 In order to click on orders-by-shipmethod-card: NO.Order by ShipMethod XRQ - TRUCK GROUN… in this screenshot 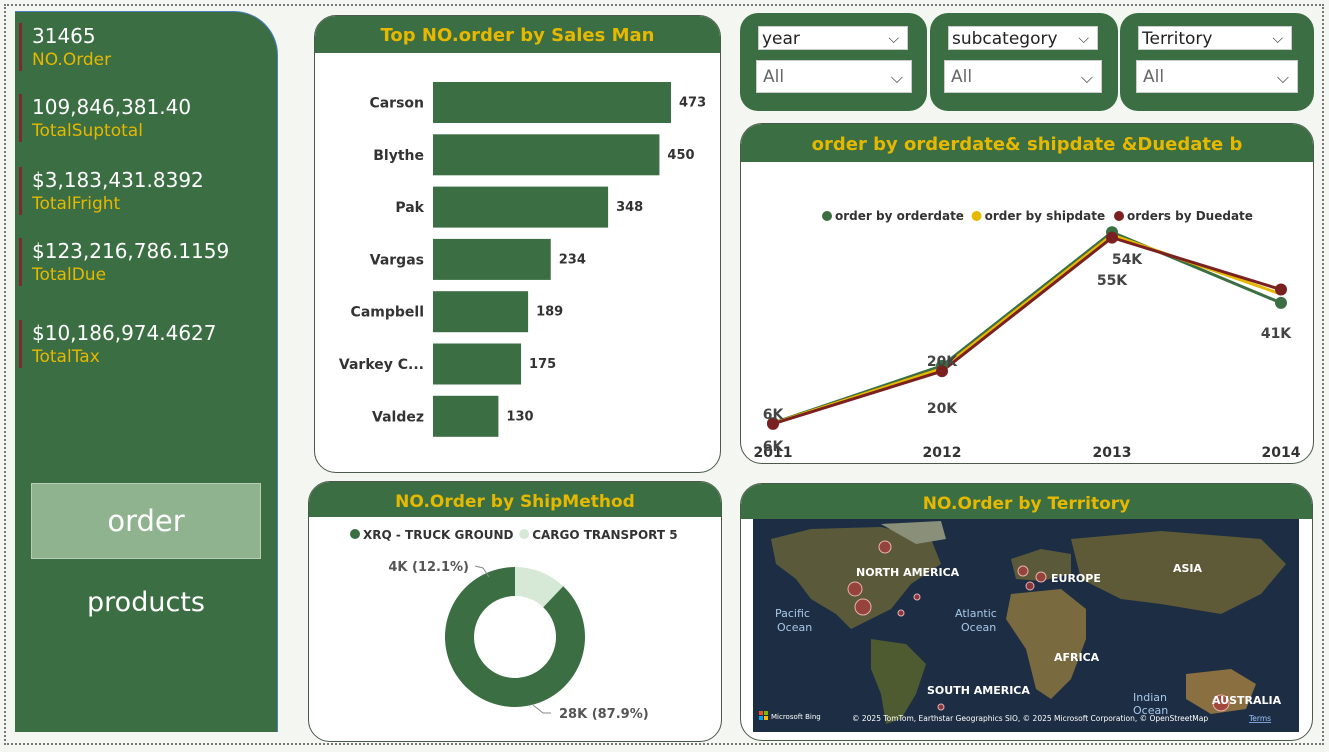, I will do `click(515, 611)`.